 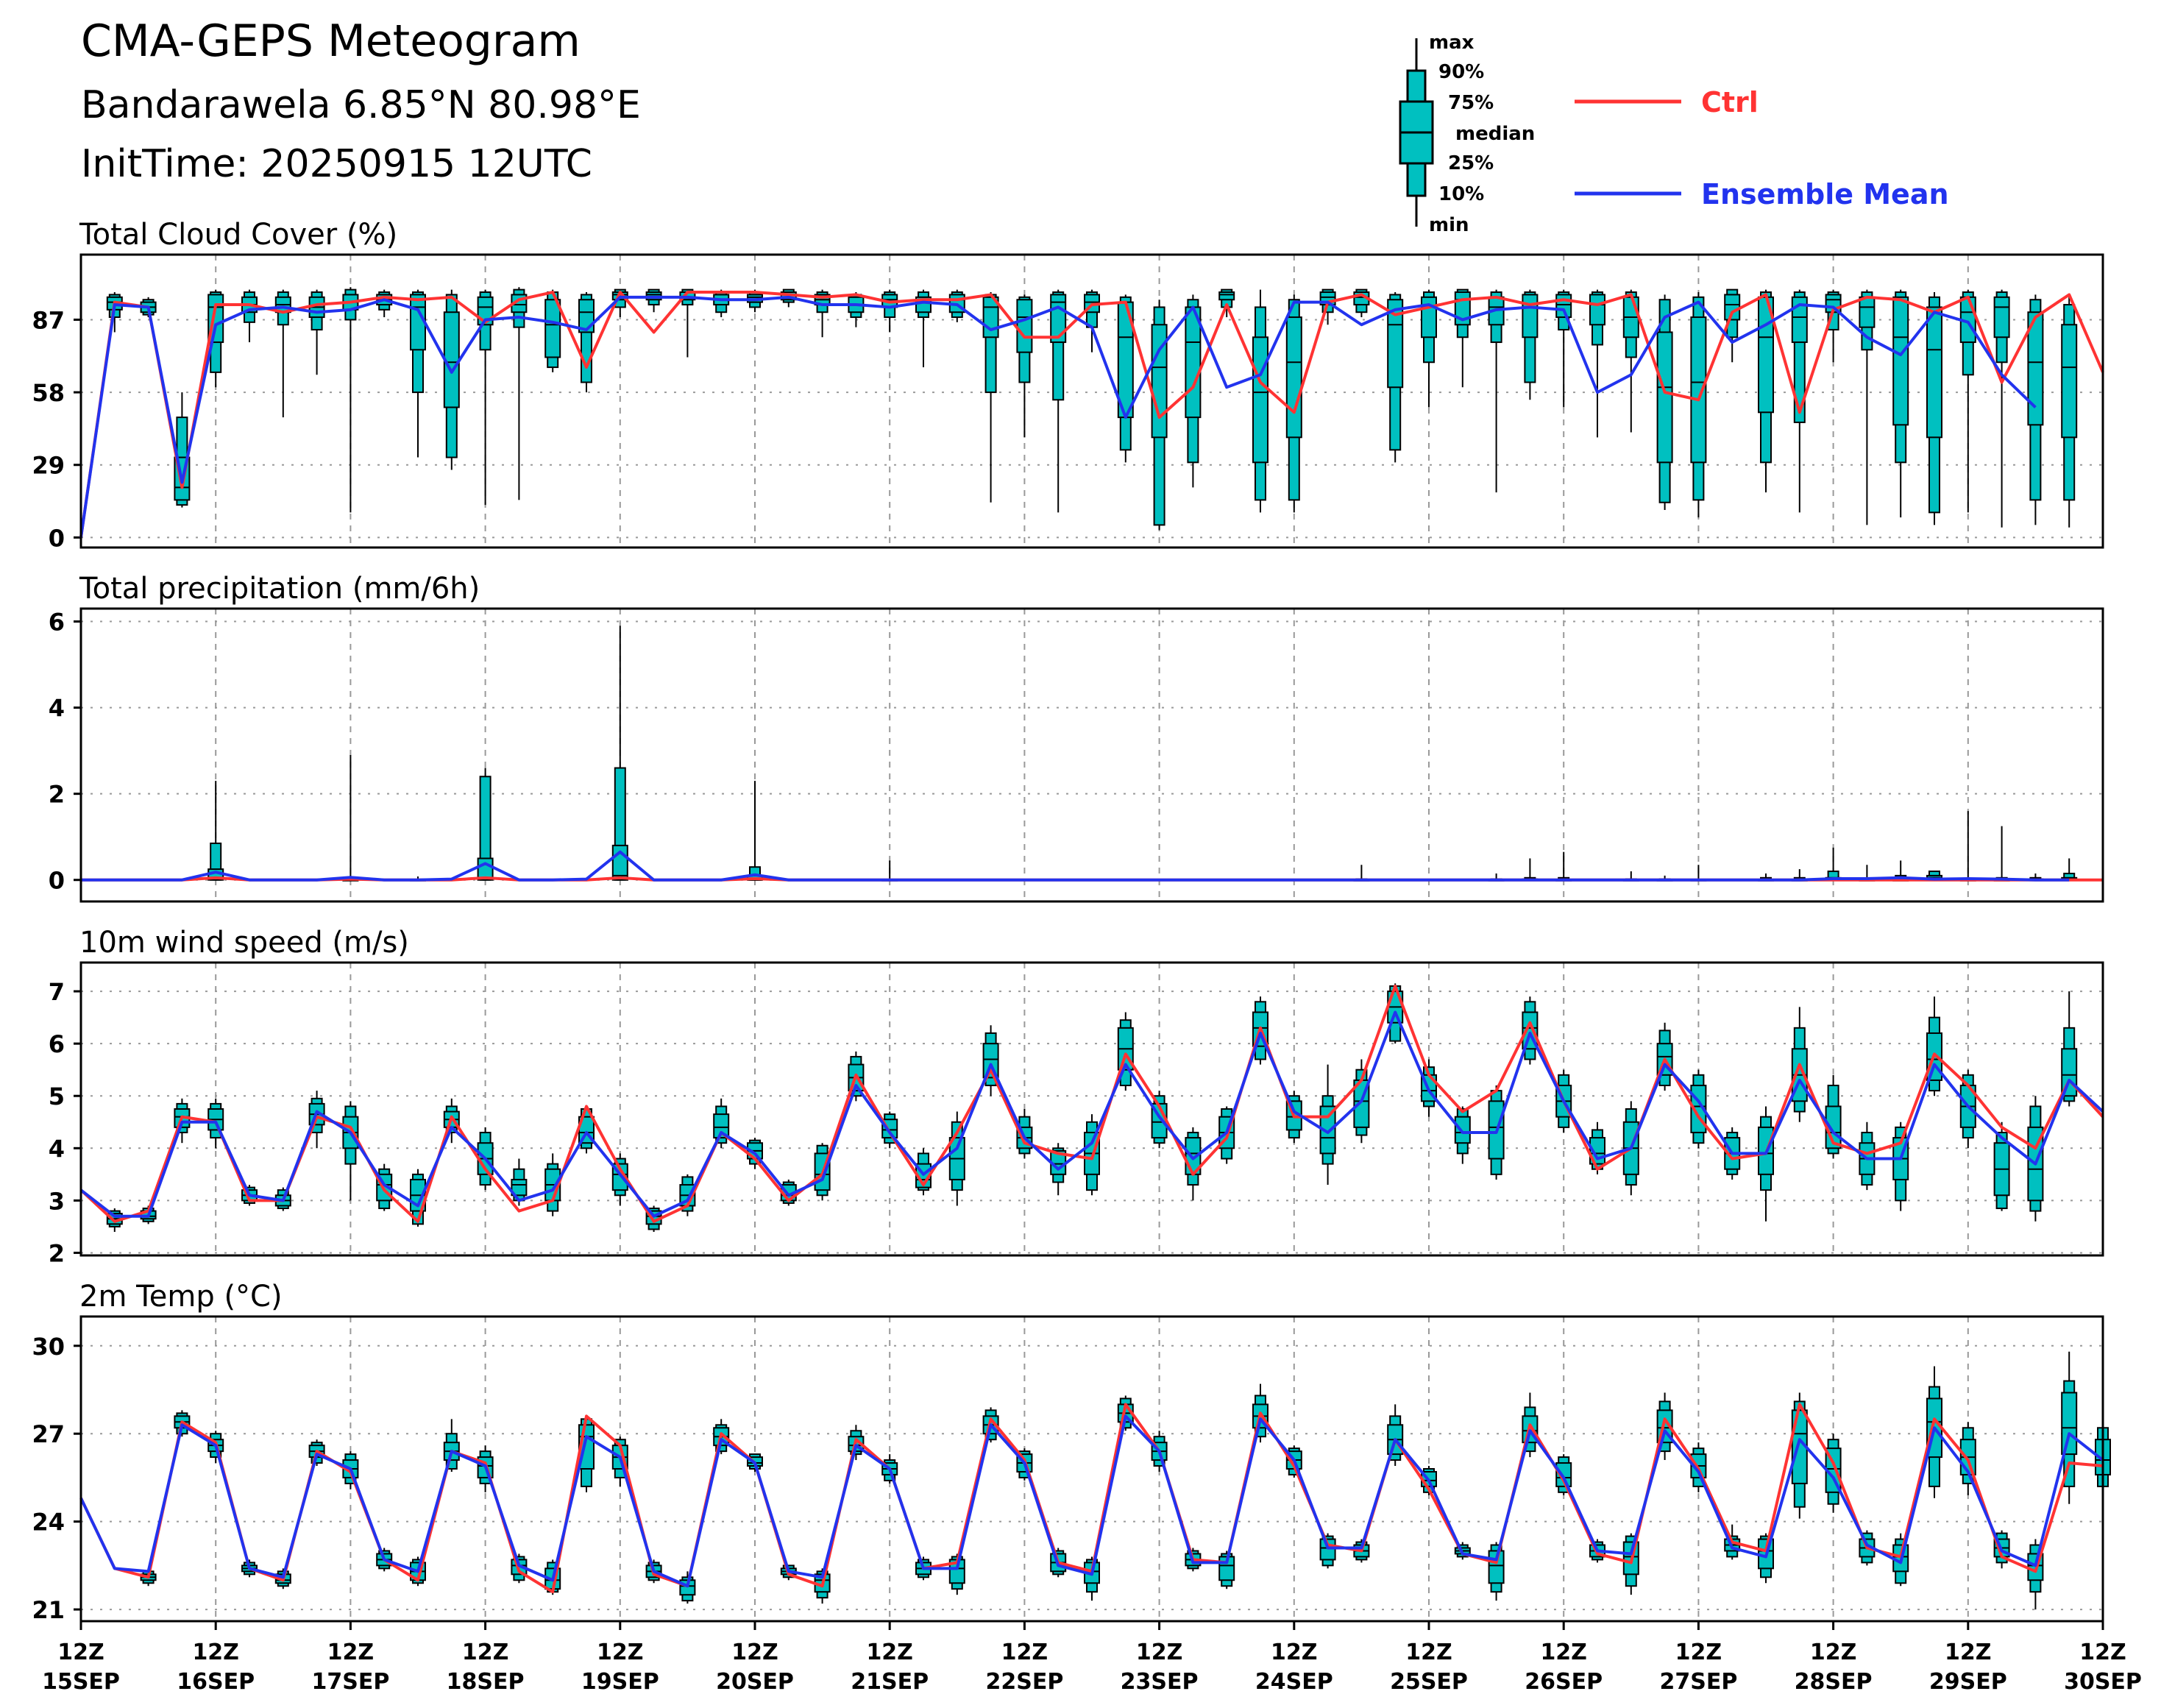 I want to click on x-tick-label-date: 25SEP, so click(x=1429, y=1682).